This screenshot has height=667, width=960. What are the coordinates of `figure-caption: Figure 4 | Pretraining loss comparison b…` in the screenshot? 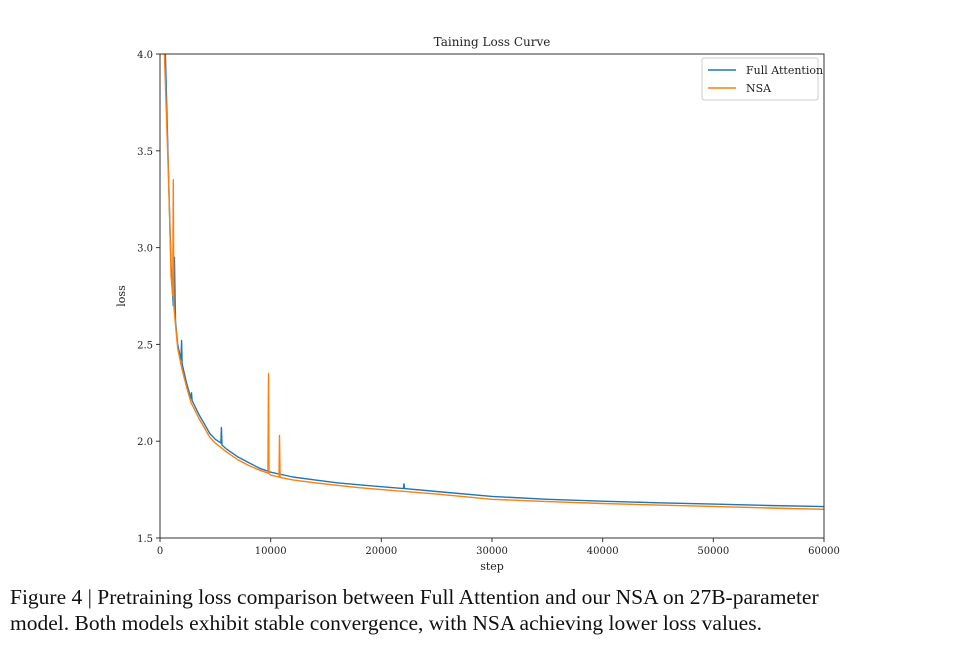 It's located at (485, 610).